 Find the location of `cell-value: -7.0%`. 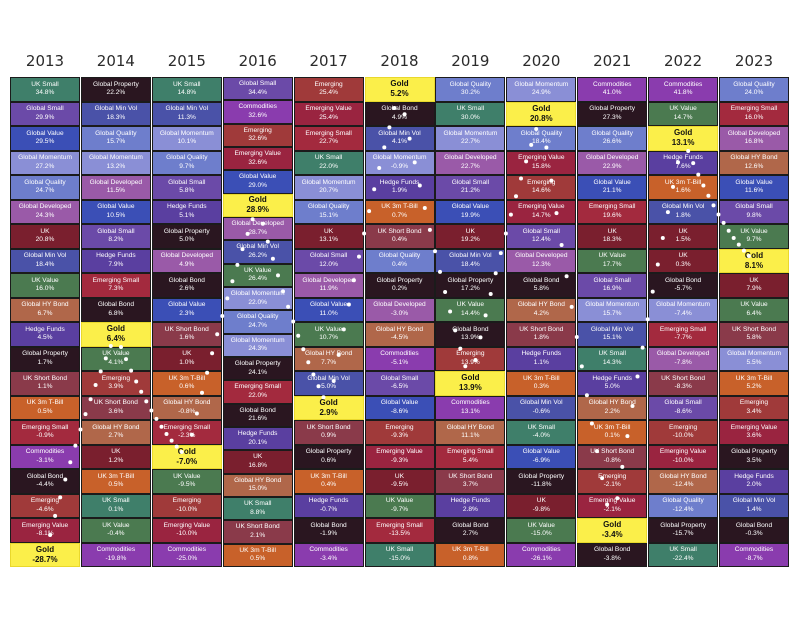

cell-value: -7.0% is located at coordinates (187, 461).